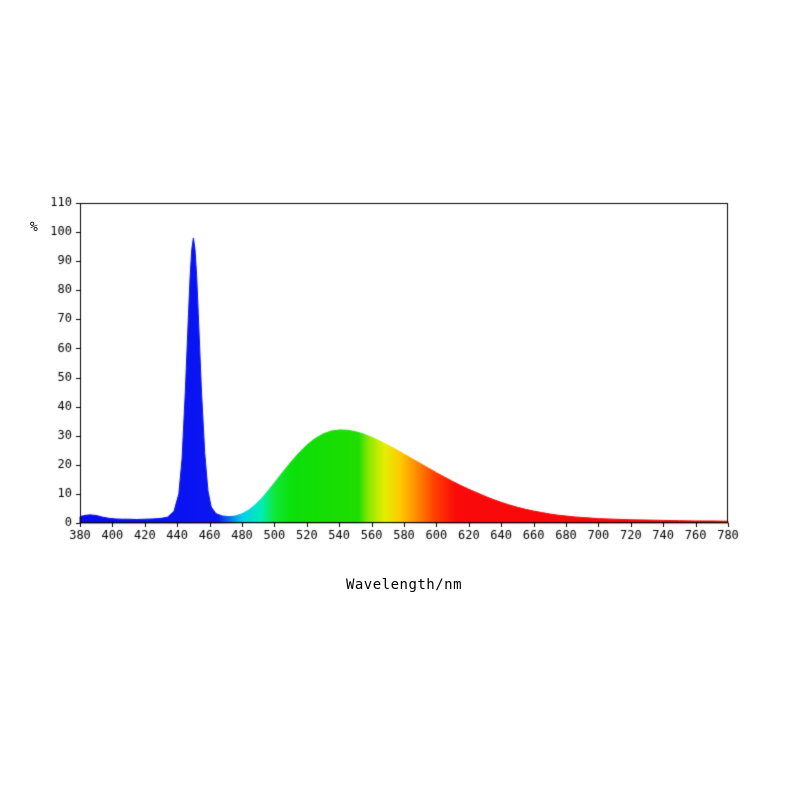 The height and width of the screenshot is (800, 800). I want to click on y-axis-unit-label: %, so click(34, 227).